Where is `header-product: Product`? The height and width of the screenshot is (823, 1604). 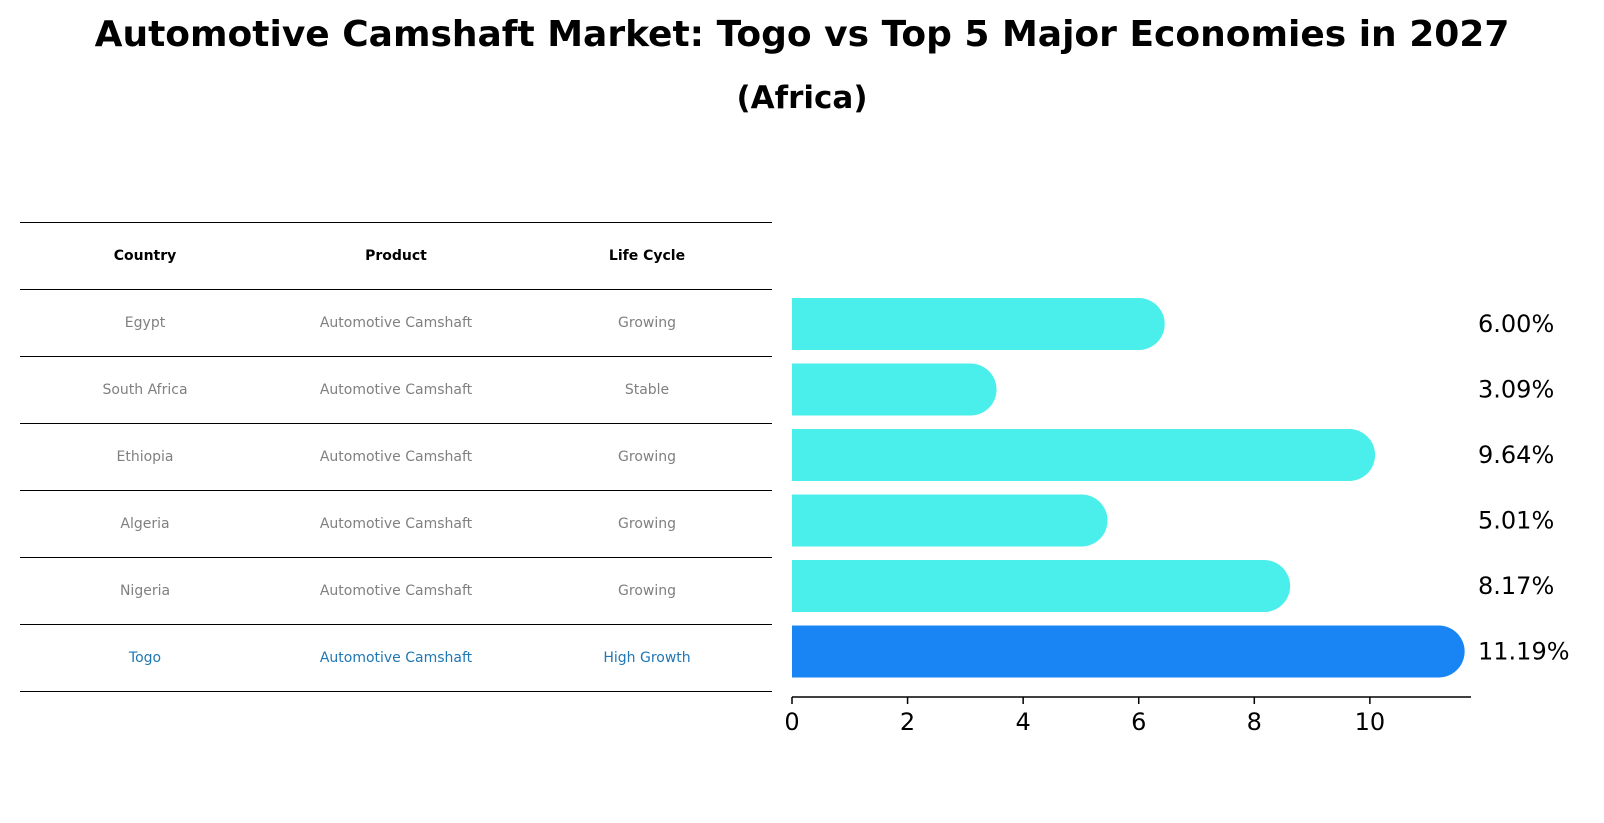 header-product: Product is located at coordinates (396, 256).